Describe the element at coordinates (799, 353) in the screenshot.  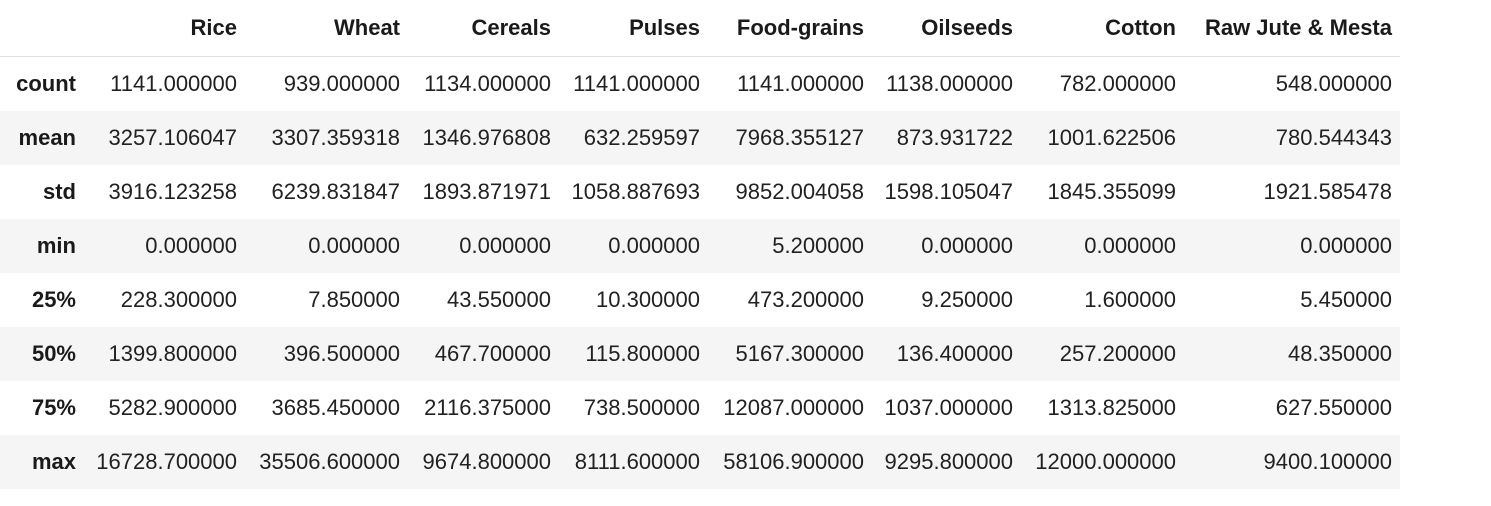
I see `table-cell-50-food-grains: 5167.300000` at that location.